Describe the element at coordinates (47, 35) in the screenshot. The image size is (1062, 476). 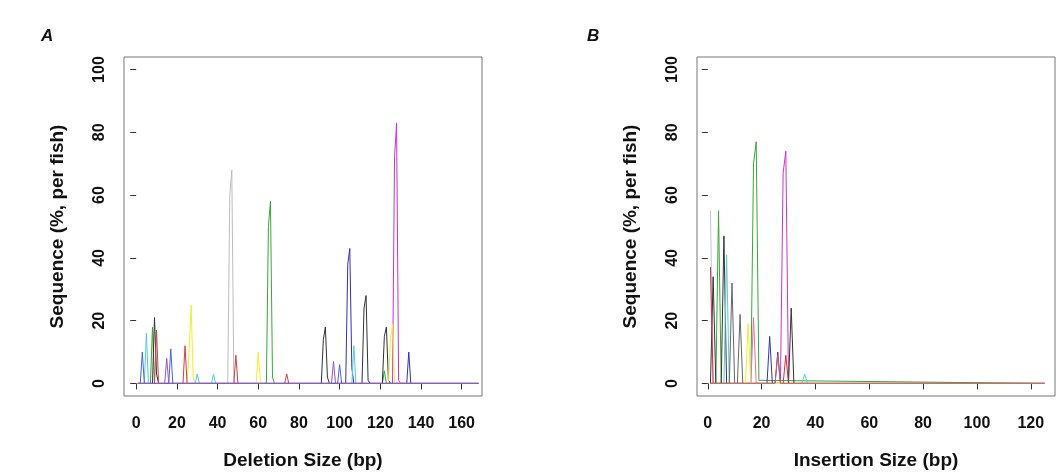
I see `chart-title: A` at that location.